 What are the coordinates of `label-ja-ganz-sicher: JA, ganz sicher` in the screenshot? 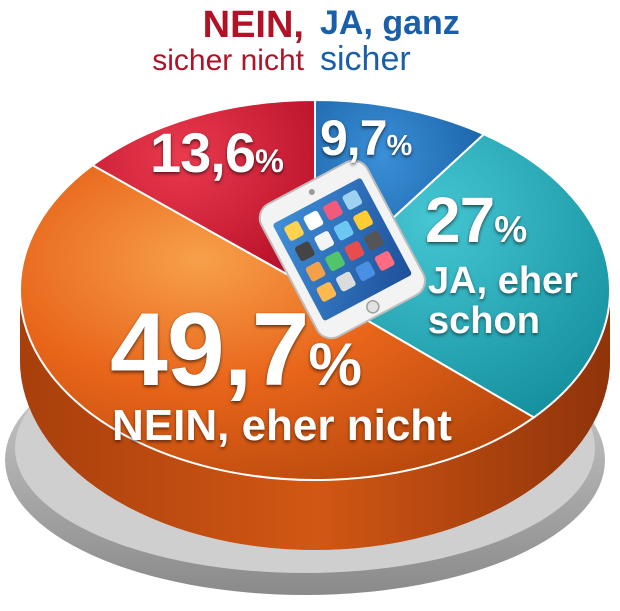 It's located at (390, 41).